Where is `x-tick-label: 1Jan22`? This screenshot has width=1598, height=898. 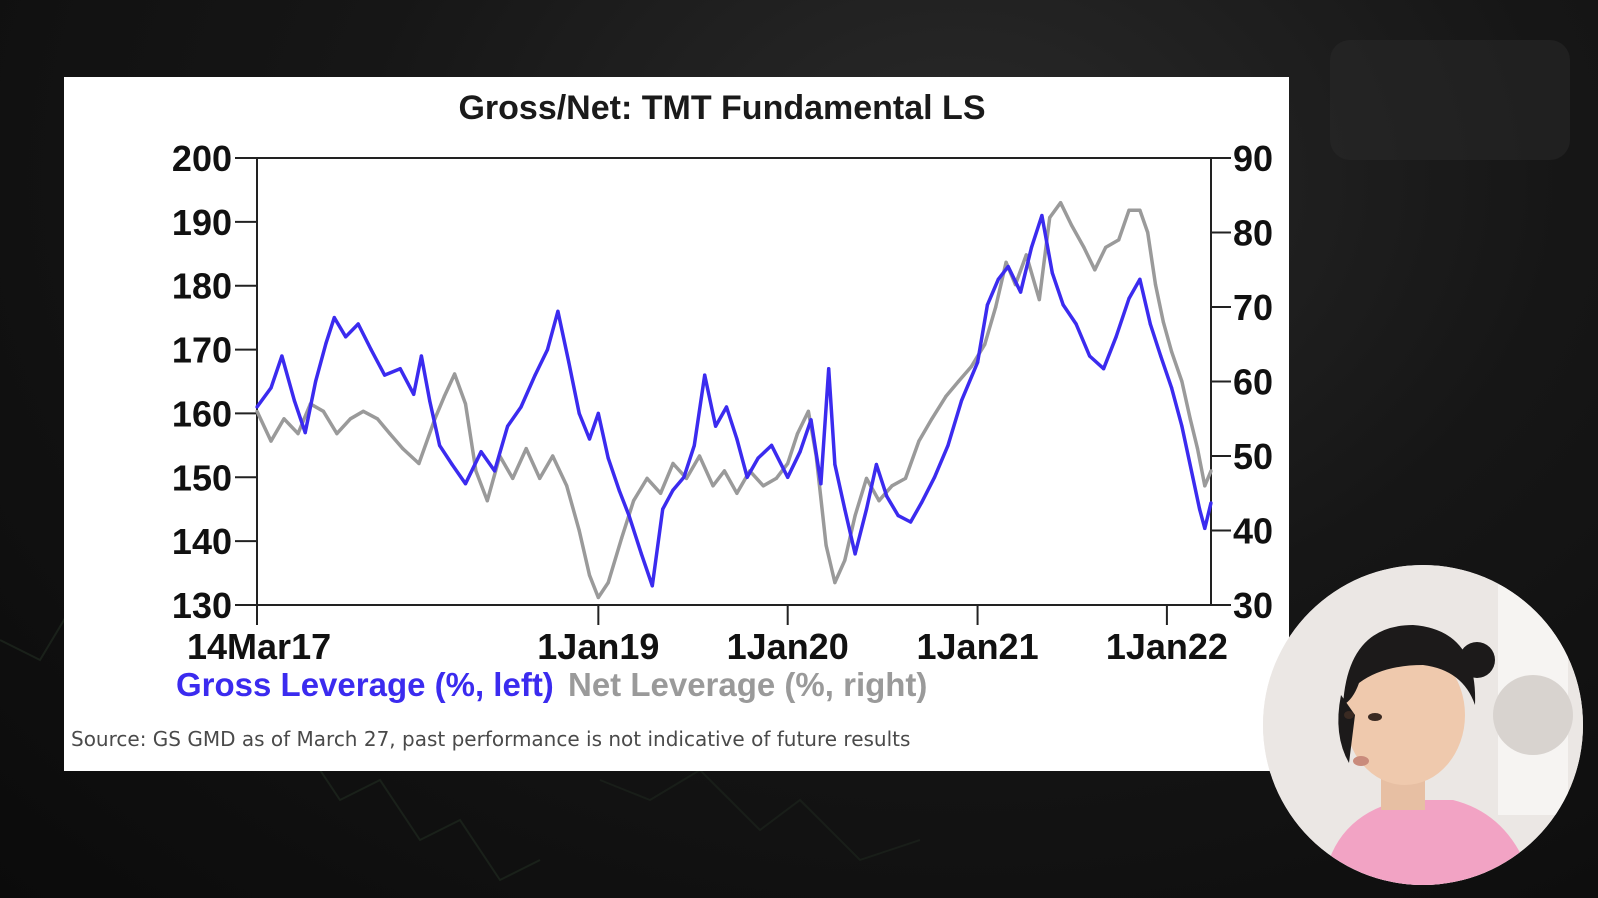
x-tick-label: 1Jan22 is located at coordinates (1167, 646).